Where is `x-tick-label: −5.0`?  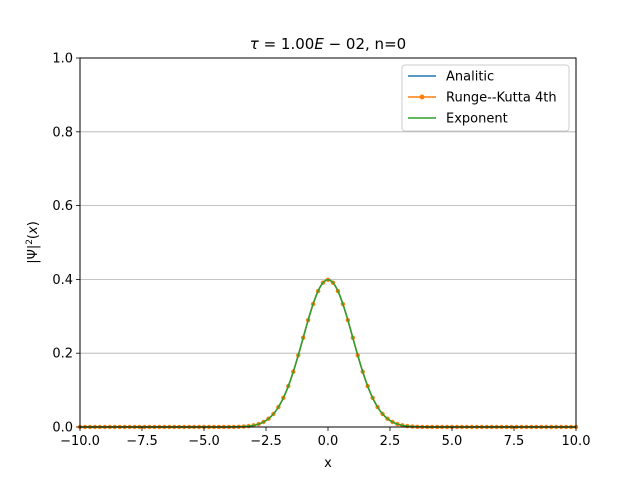 x-tick-label: −5.0 is located at coordinates (204, 441).